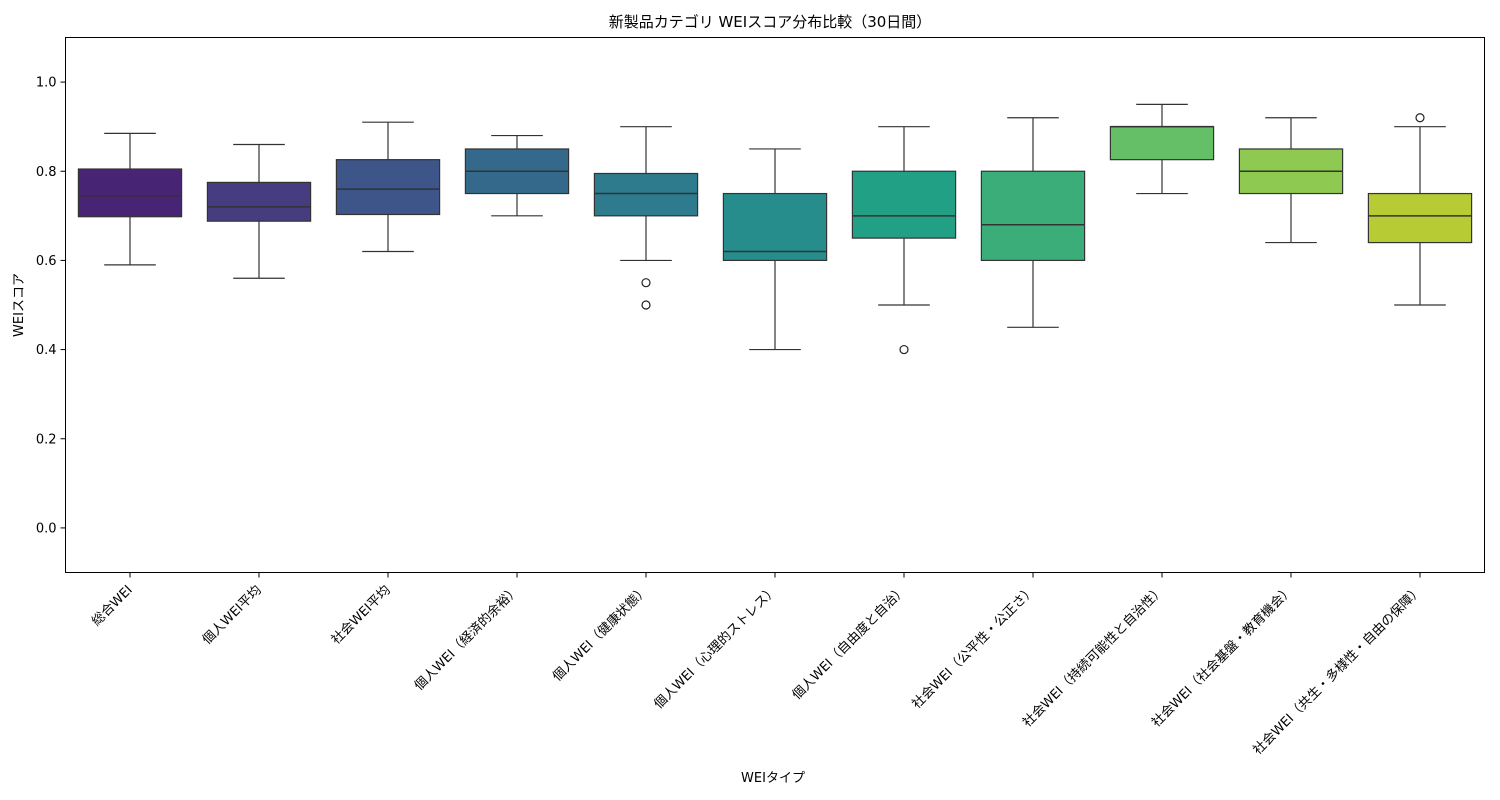 The image size is (1500, 800). Describe the element at coordinates (467, 638) in the screenshot. I see `x-tick-label: 個人WEI（経済的余裕）` at that location.